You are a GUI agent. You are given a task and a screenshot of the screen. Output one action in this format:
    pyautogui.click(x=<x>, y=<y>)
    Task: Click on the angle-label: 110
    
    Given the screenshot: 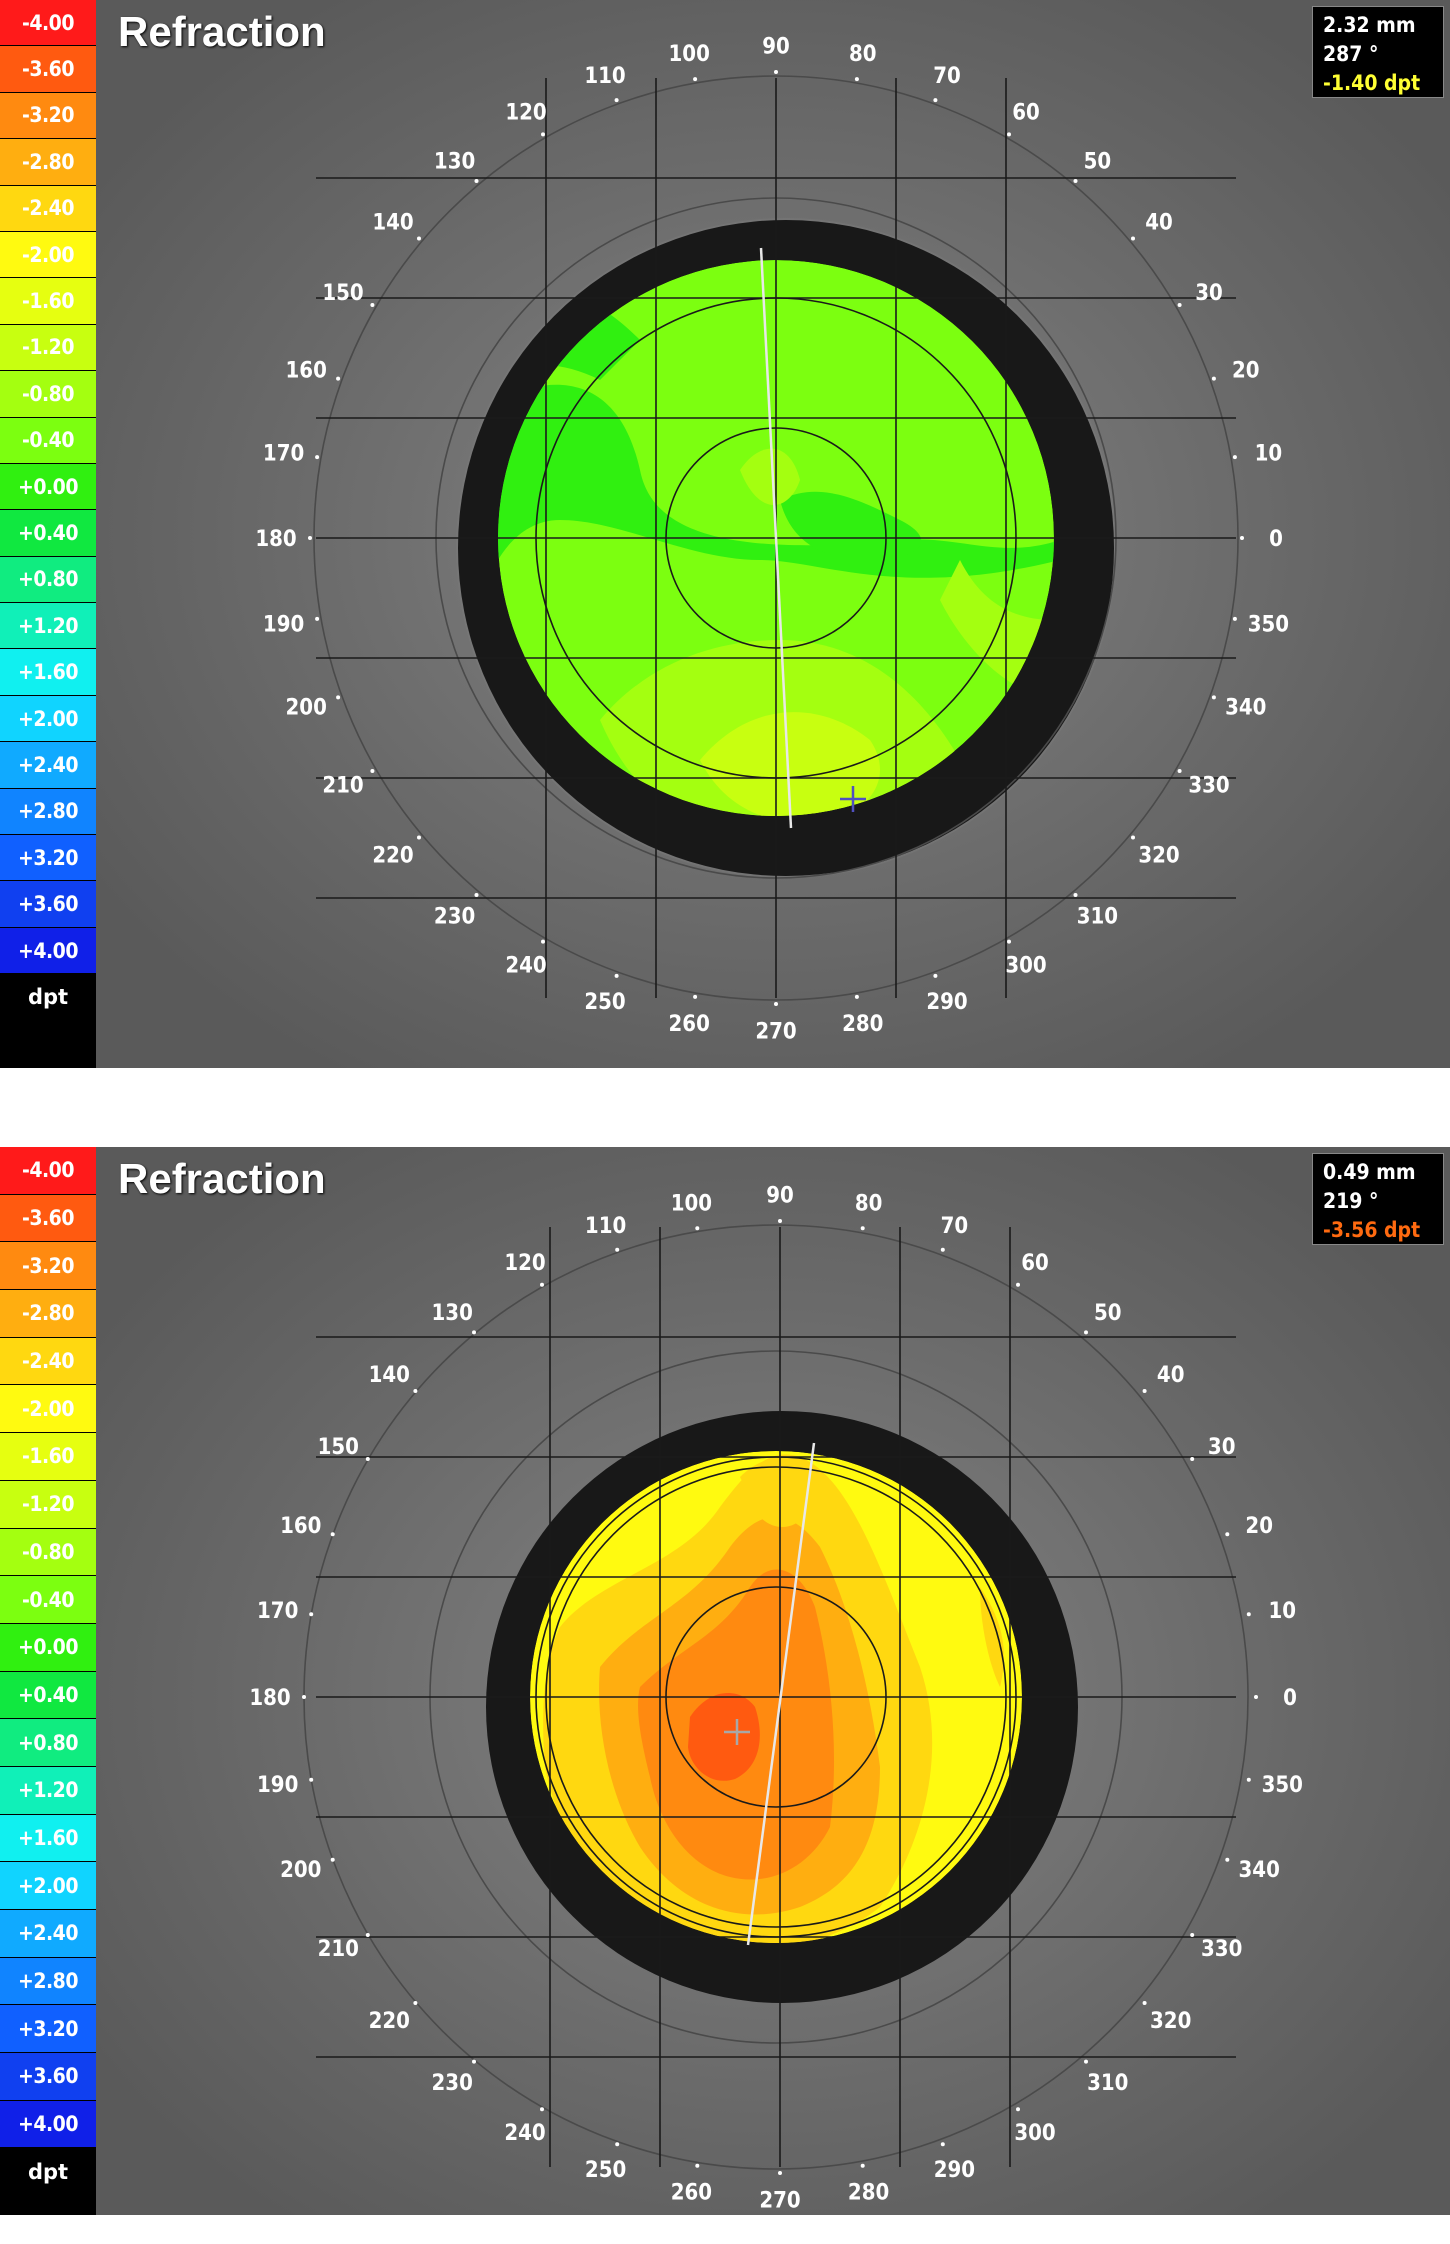 What is the action you would take?
    pyautogui.click(x=604, y=76)
    